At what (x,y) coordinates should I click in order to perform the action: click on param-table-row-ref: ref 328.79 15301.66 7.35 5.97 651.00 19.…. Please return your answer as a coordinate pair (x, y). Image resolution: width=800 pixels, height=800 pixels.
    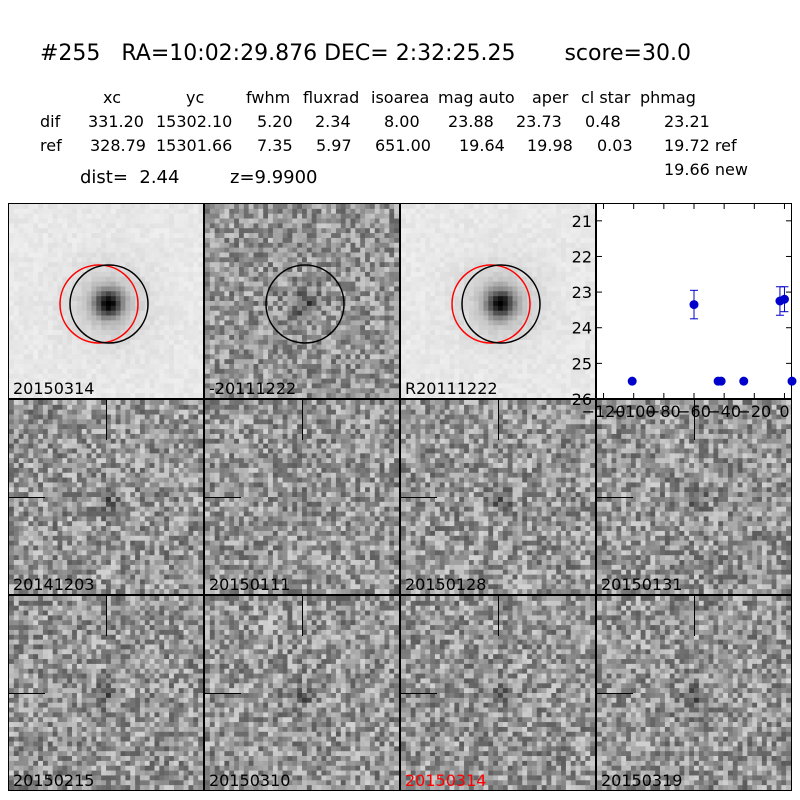
    Looking at the image, I should click on (400, 147).